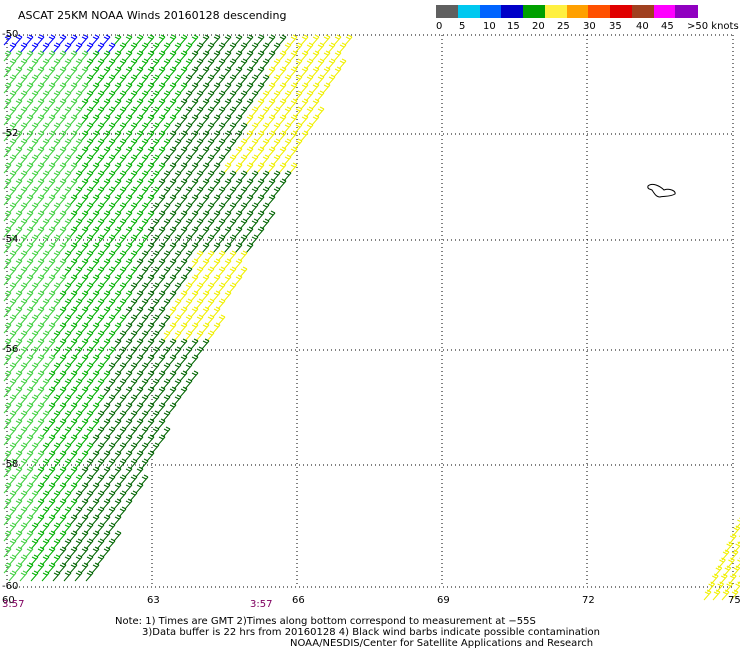  What do you see at coordinates (667, 26) in the screenshot?
I see `legend-label: 45` at bounding box center [667, 26].